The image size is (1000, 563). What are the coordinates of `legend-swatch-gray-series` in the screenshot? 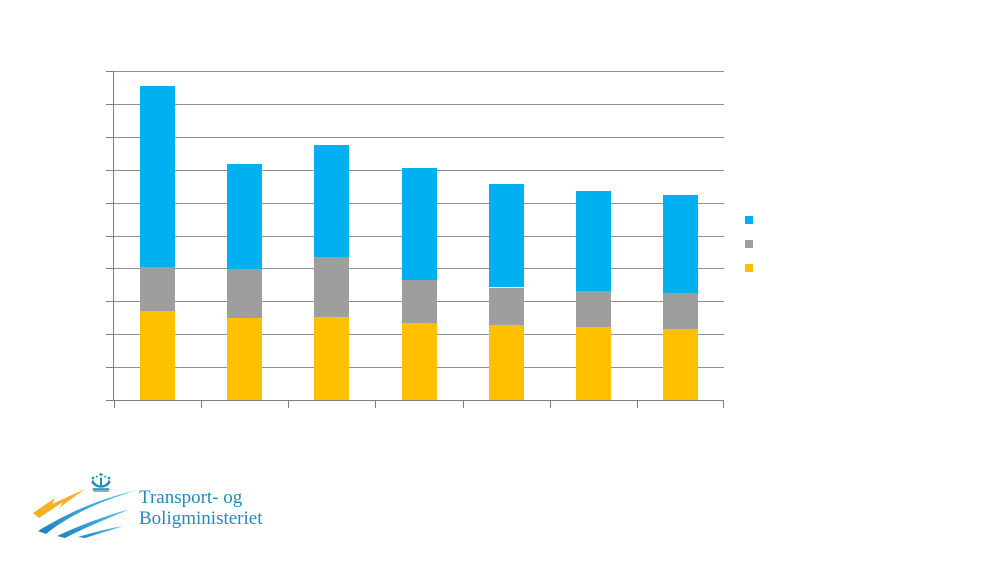 It's located at (749, 244).